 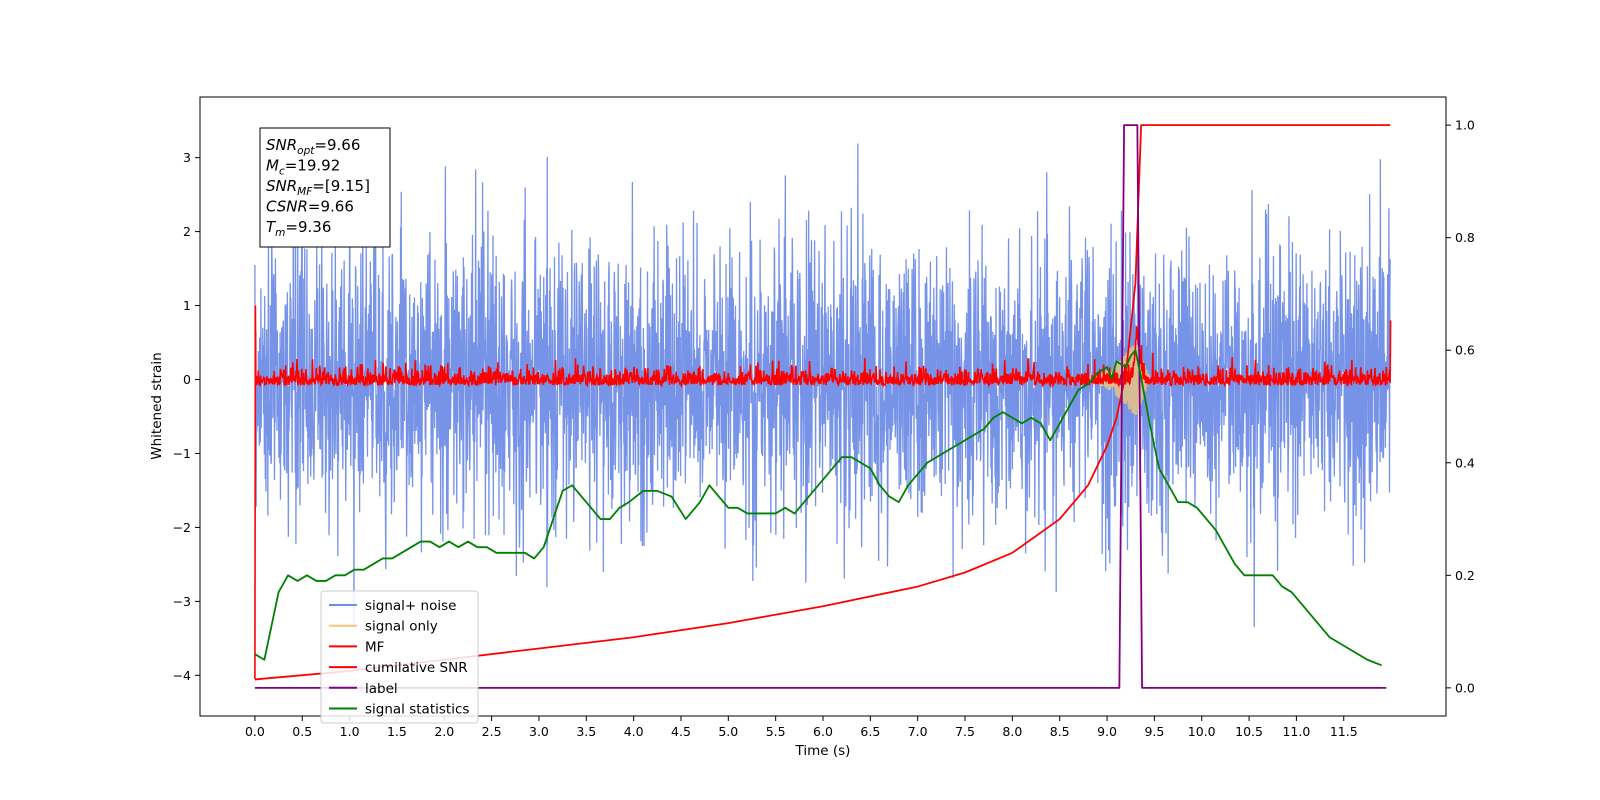 What do you see at coordinates (1296, 731) in the screenshot?
I see `x-tick-label: 11.0` at bounding box center [1296, 731].